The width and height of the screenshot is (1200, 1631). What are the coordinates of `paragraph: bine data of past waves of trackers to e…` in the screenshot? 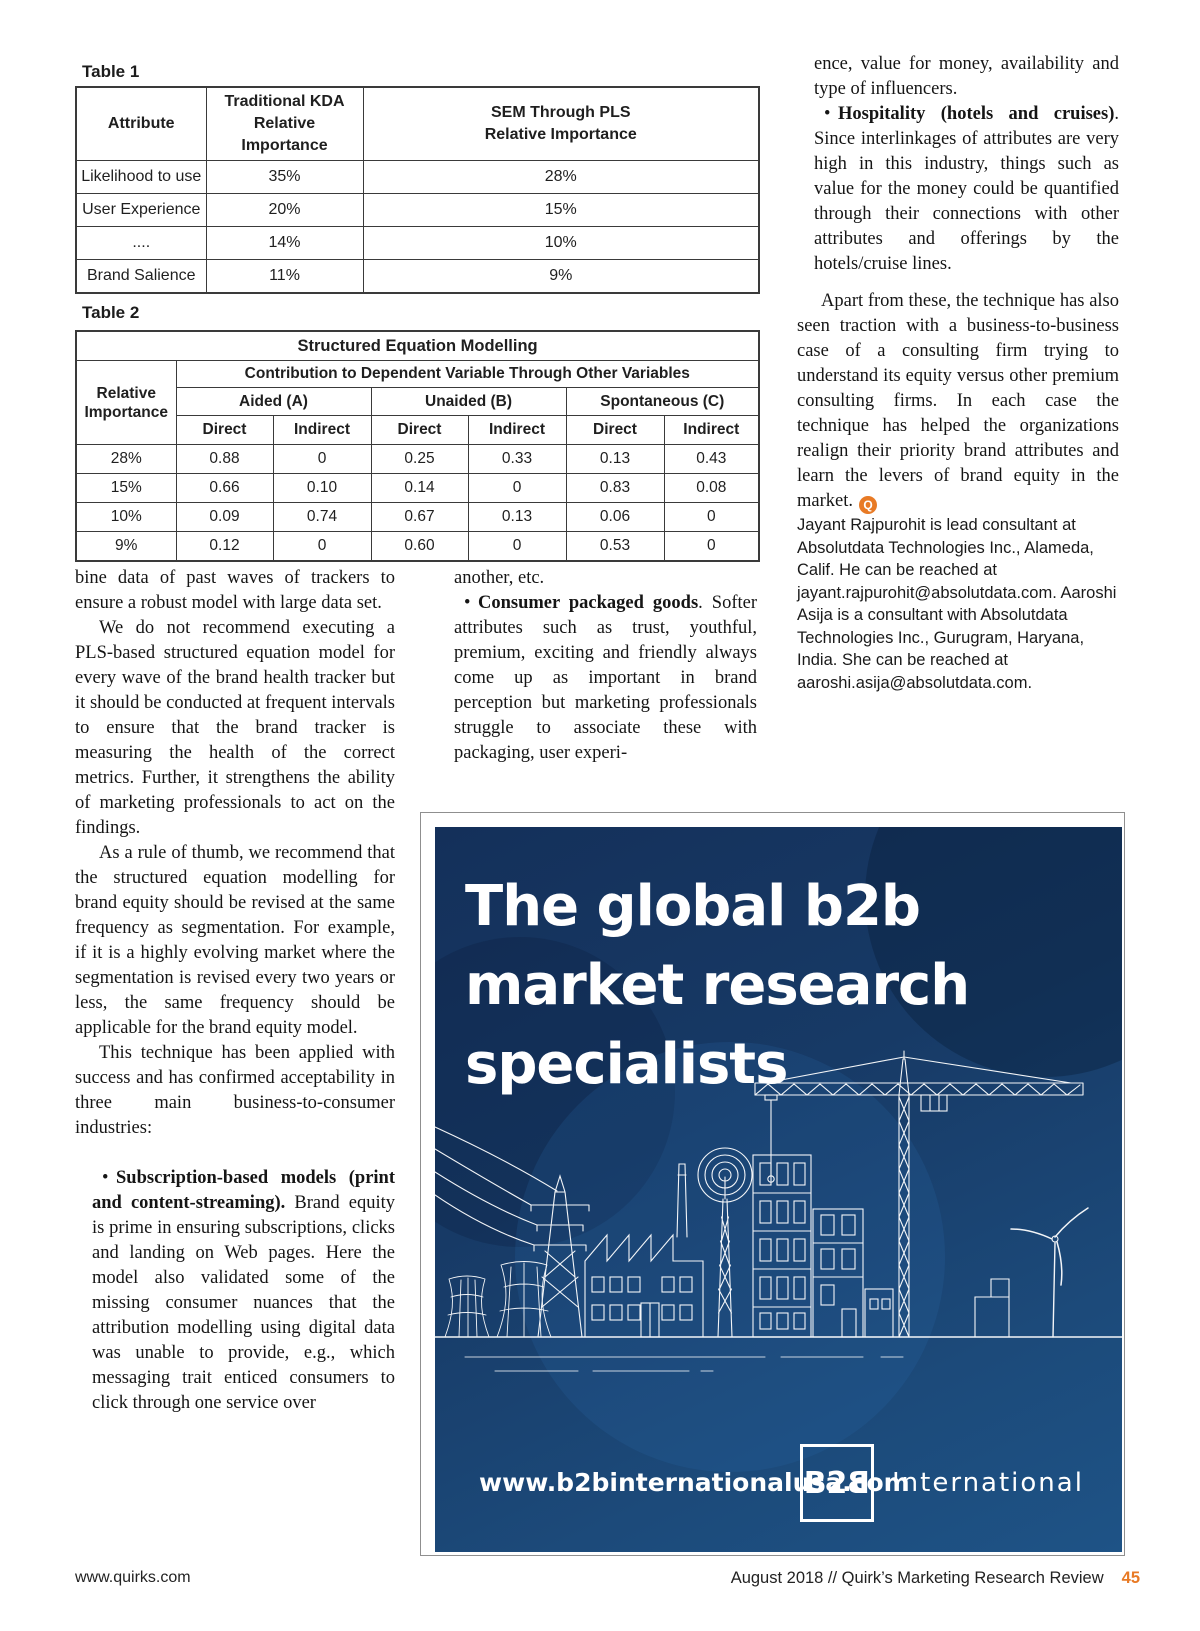 It's located at (235, 590).